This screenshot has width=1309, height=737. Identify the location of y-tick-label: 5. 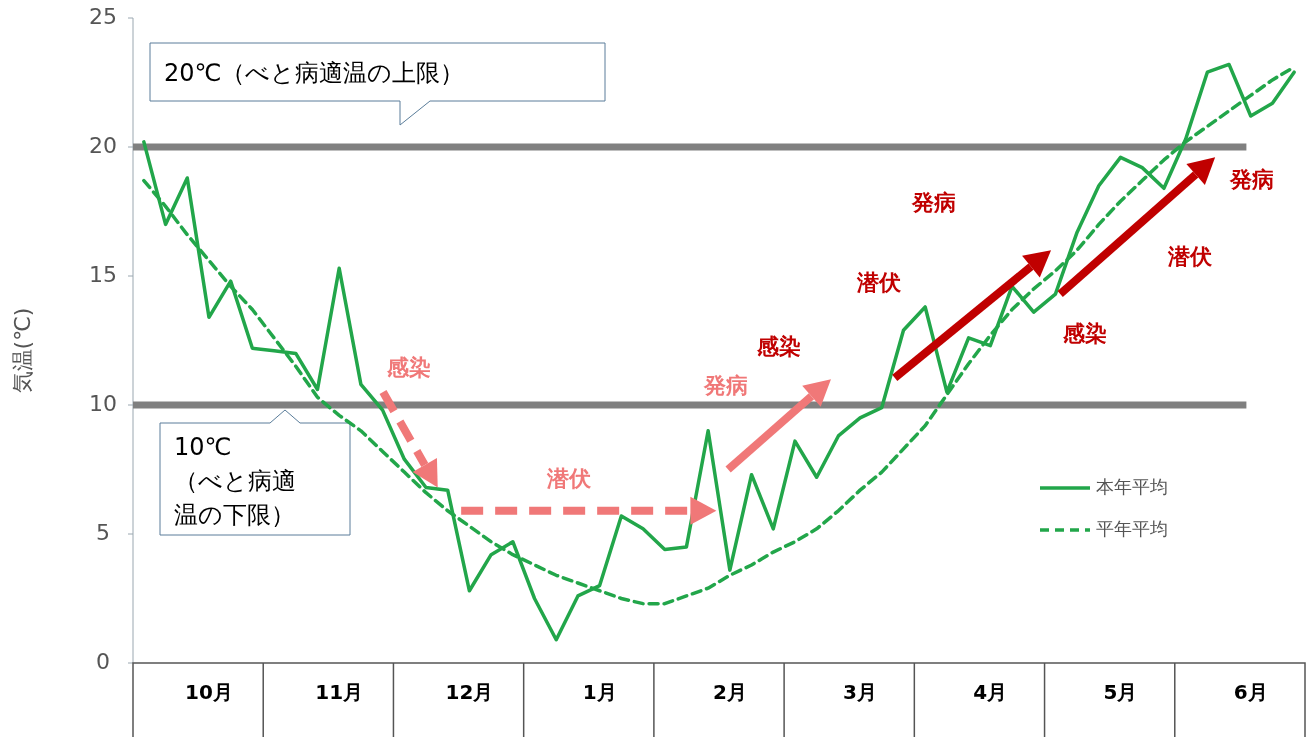
(103, 532).